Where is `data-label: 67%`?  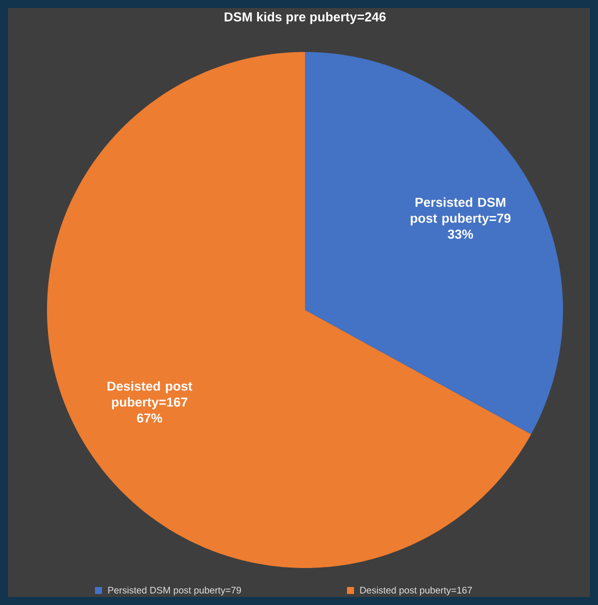 data-label: 67% is located at coordinates (149, 418).